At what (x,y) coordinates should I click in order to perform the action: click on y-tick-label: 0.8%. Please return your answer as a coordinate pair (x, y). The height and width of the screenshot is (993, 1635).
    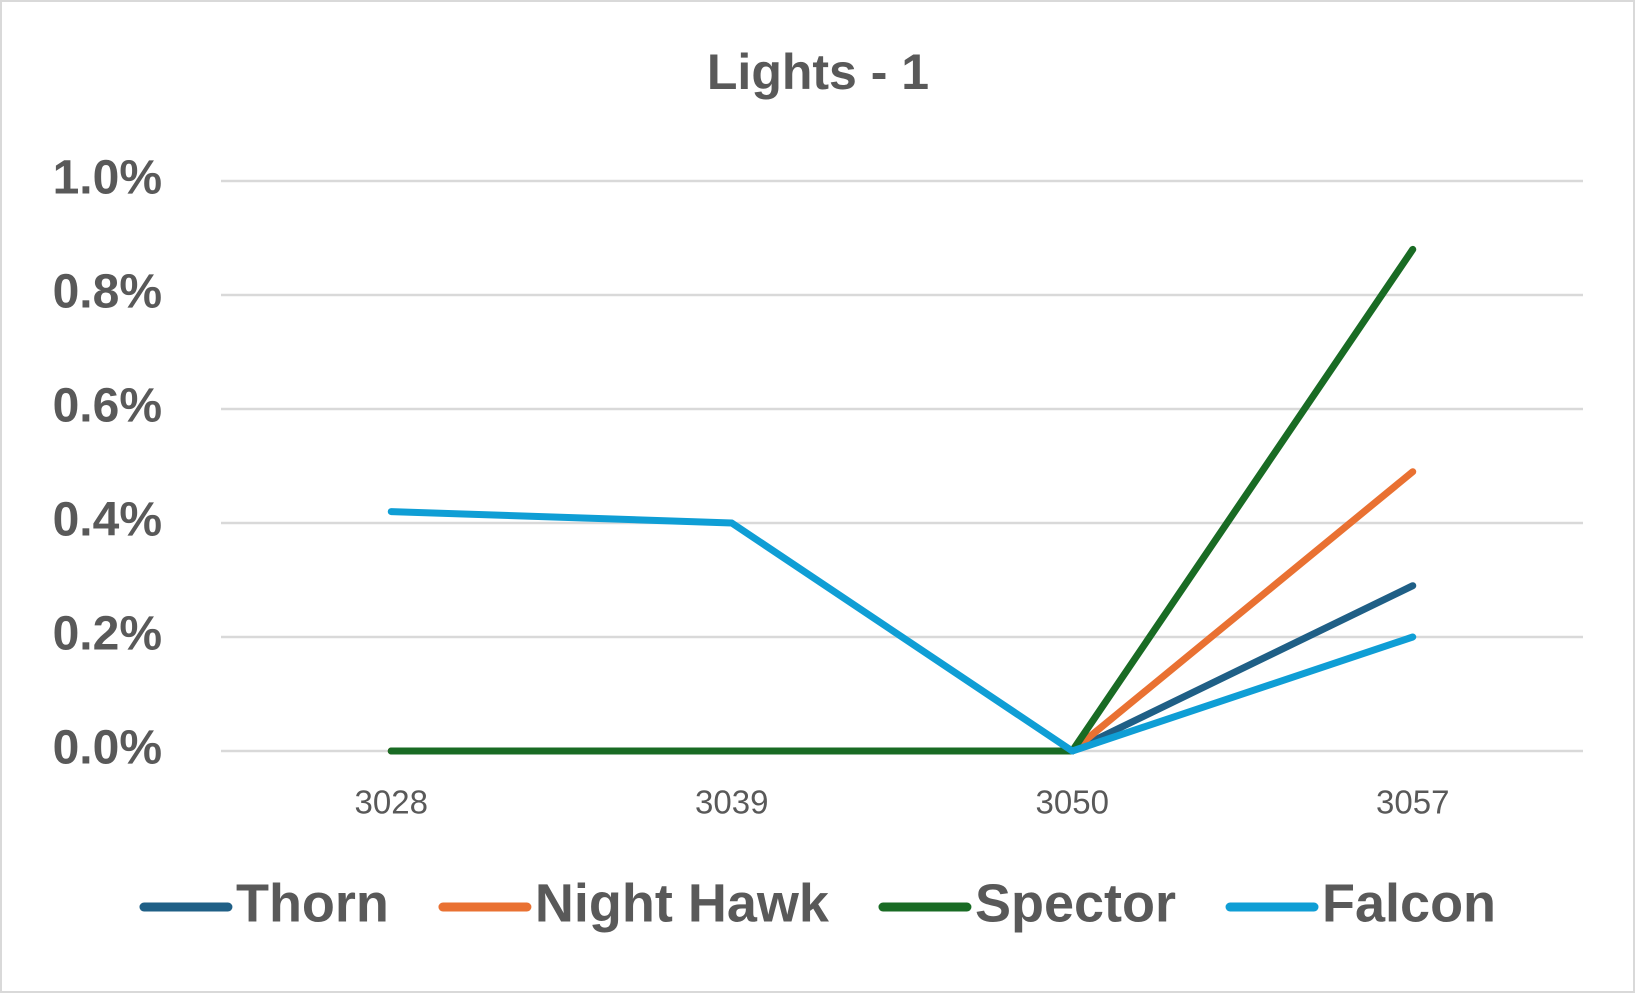
    Looking at the image, I should click on (107, 292).